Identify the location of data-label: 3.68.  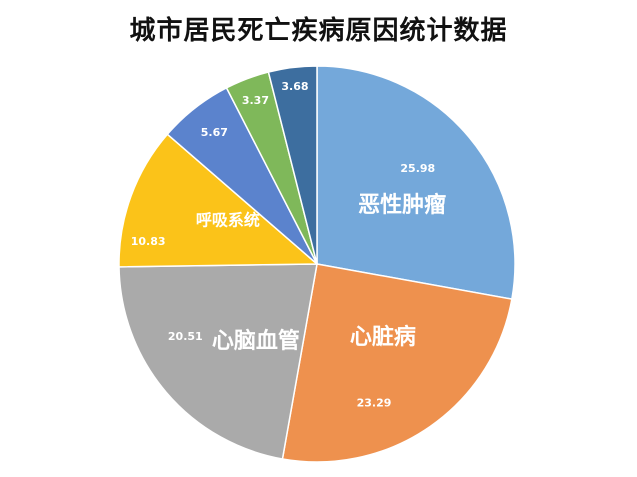
(294, 86).